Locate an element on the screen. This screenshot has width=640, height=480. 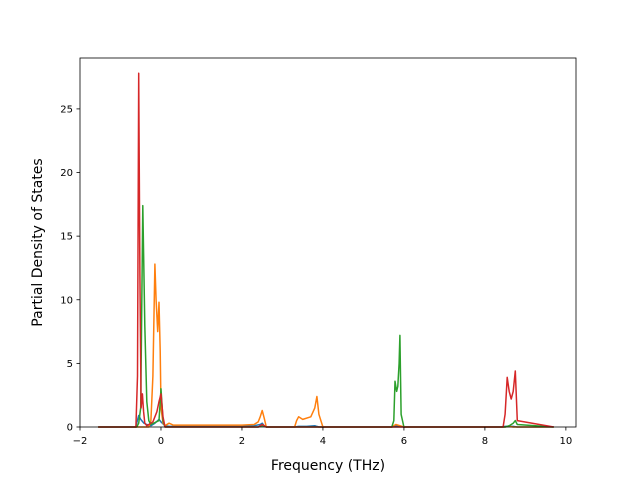
x-axis-label: Frequency (THz) is located at coordinates (328, 466).